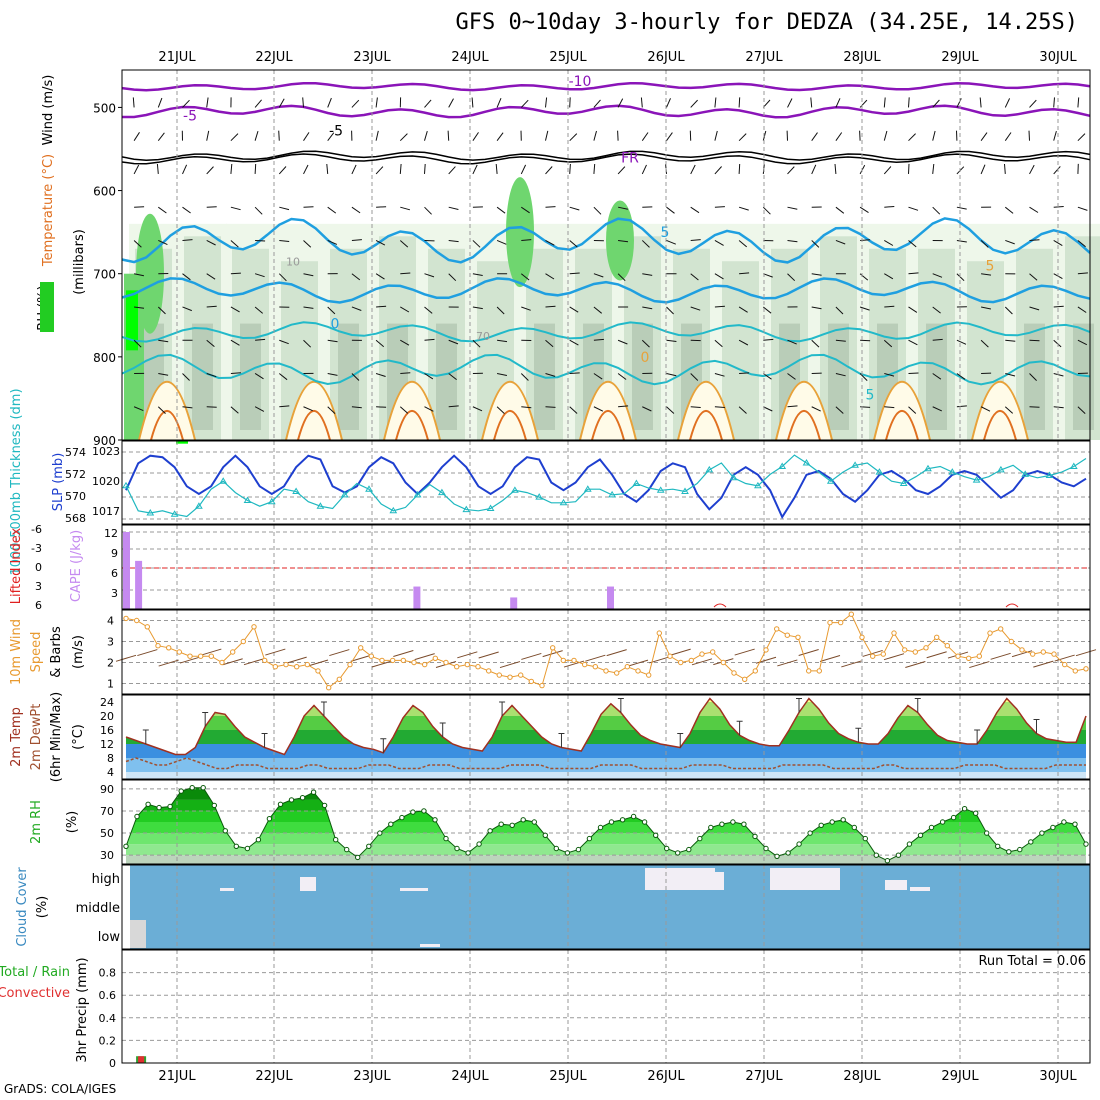 Image resolution: width=1100 pixels, height=1100 pixels. What do you see at coordinates (838, 376) in the screenshot?
I see `rh-shade` at bounding box center [838, 376].